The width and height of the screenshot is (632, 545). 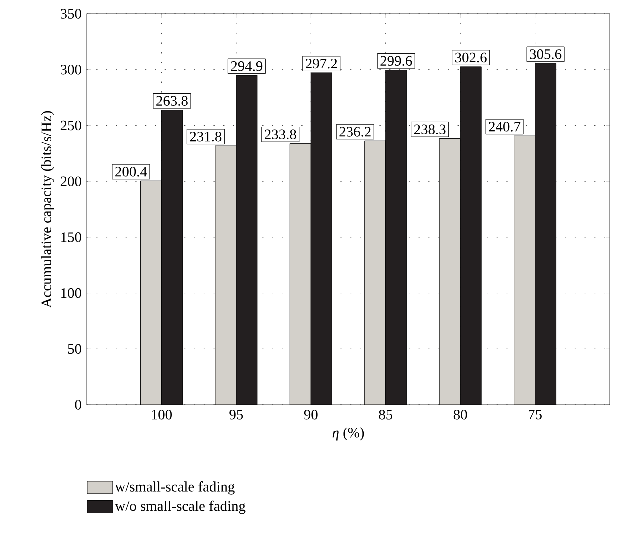 I want to click on x-tick-label: 100, so click(x=162, y=415).